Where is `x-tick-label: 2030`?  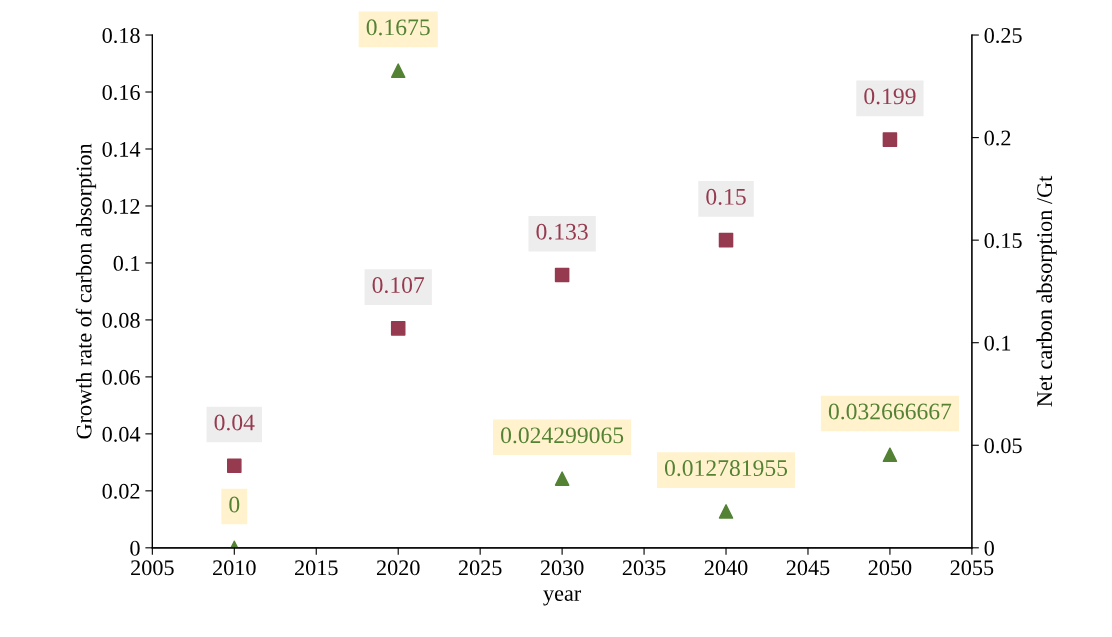
x-tick-label: 2030 is located at coordinates (562, 568).